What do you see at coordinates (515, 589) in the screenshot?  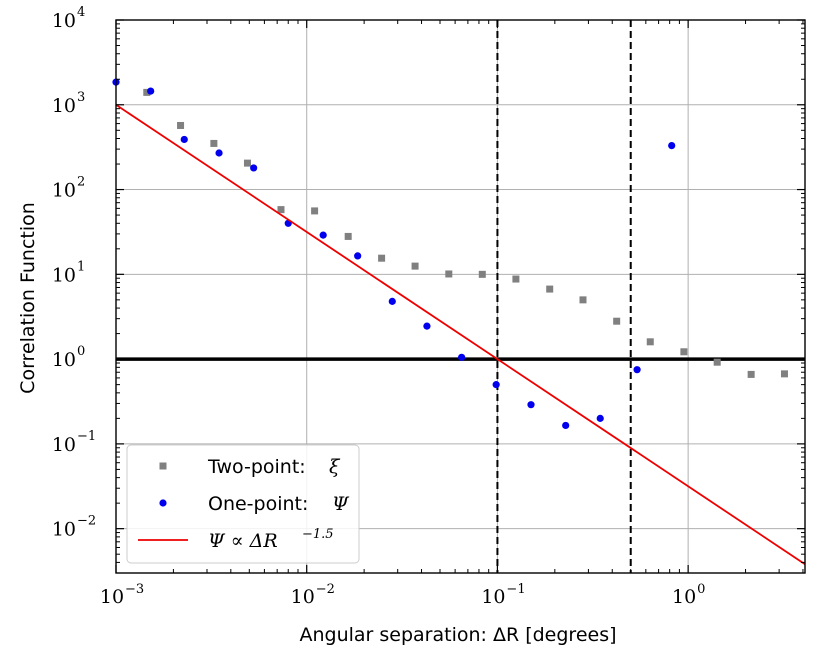 I see `x-tick-exponent: −1` at bounding box center [515, 589].